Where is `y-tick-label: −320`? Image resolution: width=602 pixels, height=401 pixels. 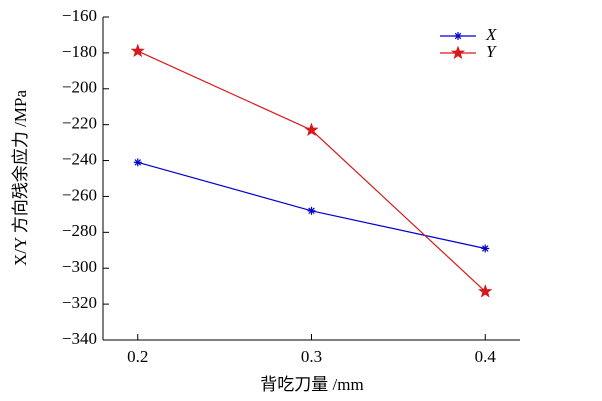
y-tick-label: −320 is located at coordinates (79, 302).